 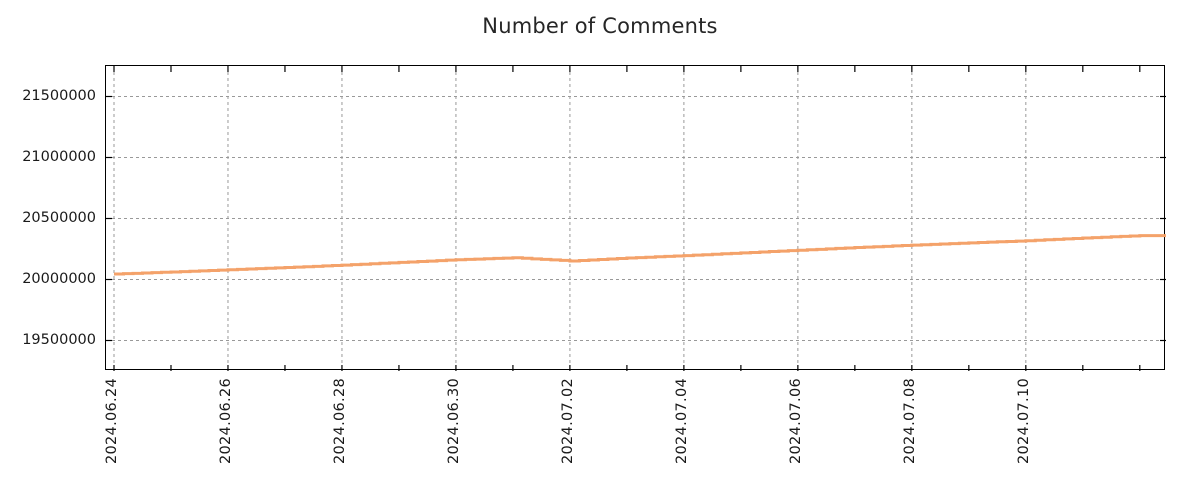 What do you see at coordinates (795, 421) in the screenshot?
I see `x-axis-tick-label: 2024.07.06` at bounding box center [795, 421].